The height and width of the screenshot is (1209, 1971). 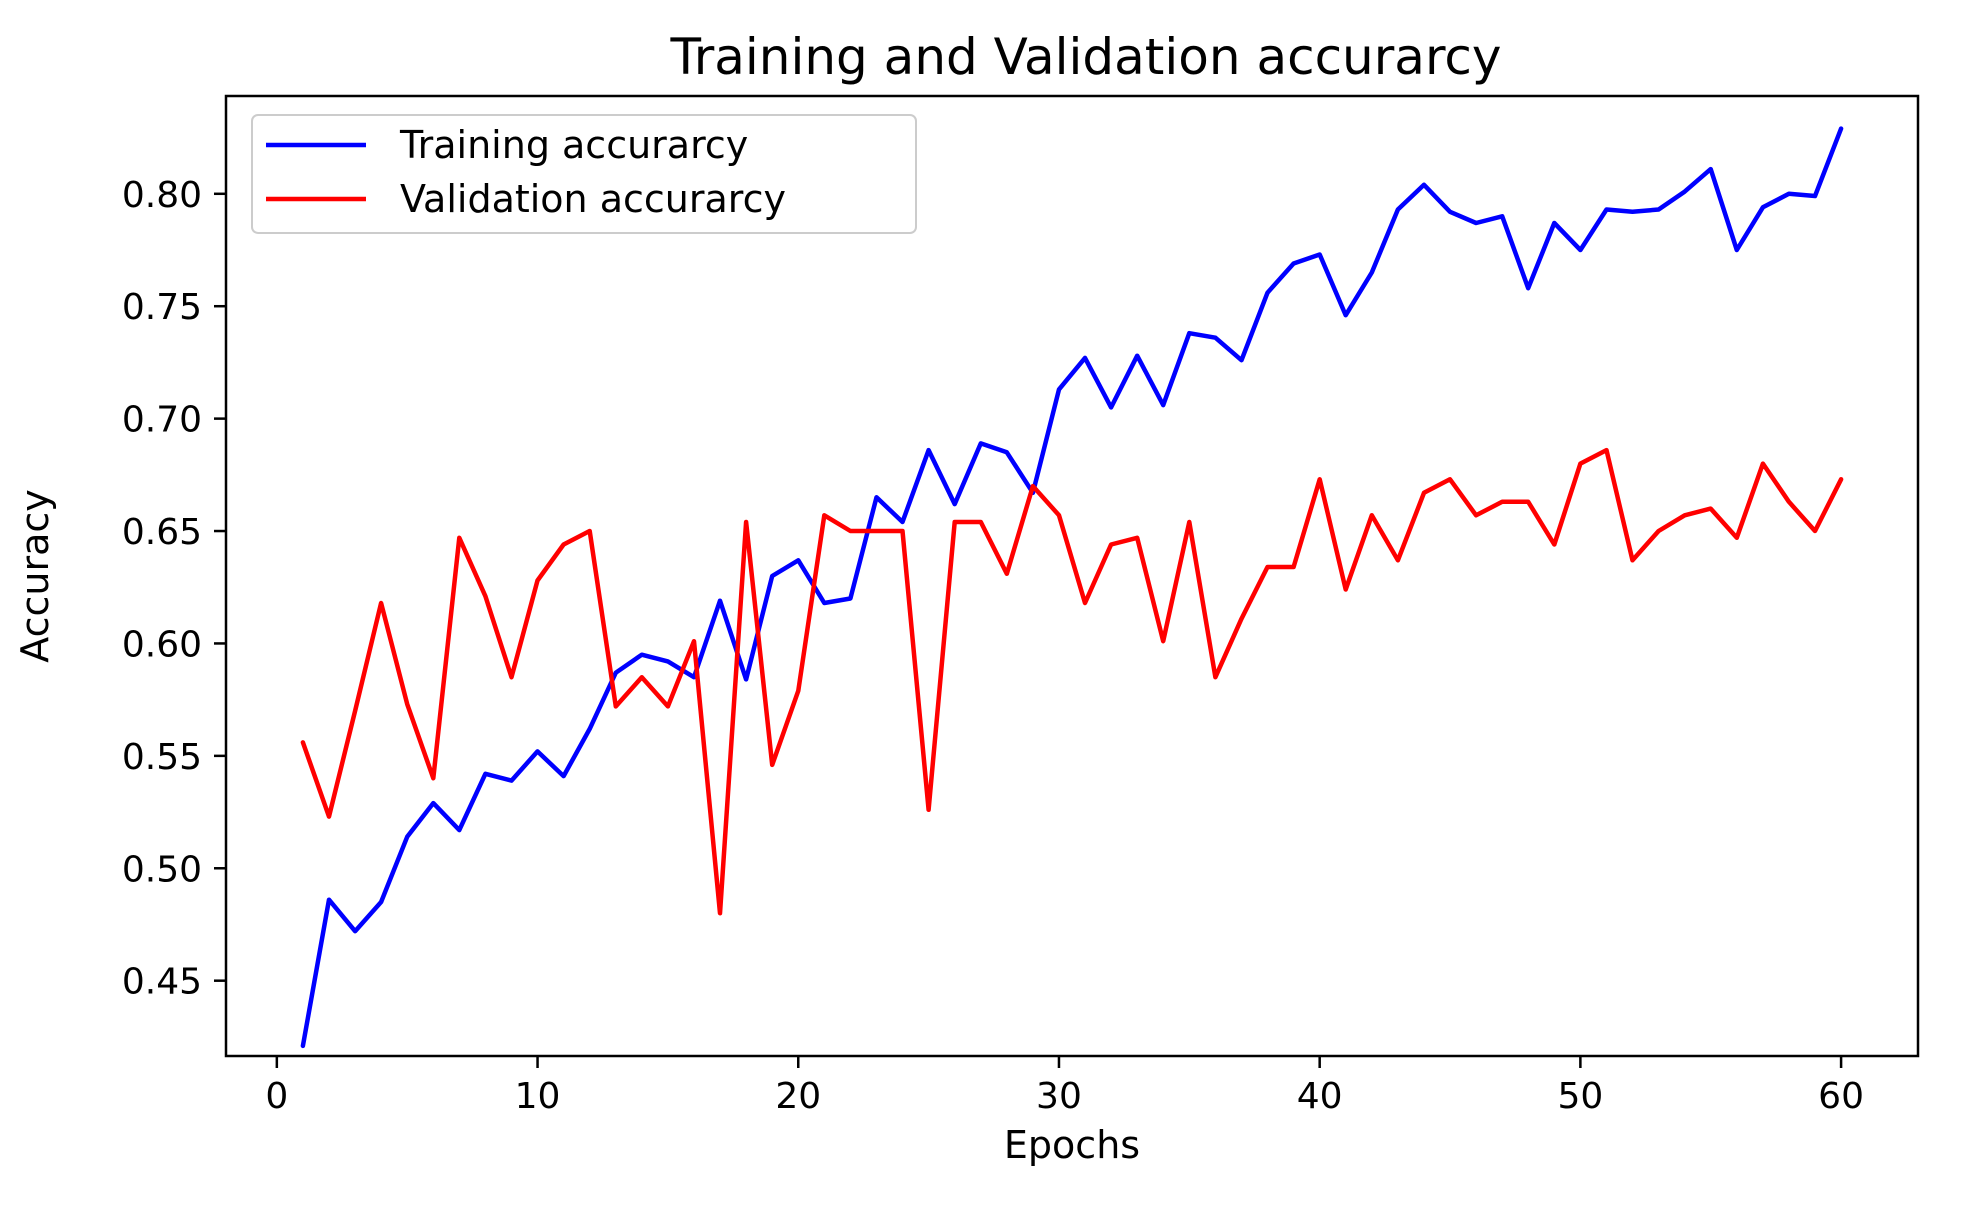 I want to click on x-tick-label: 30, so click(x=1059, y=1096).